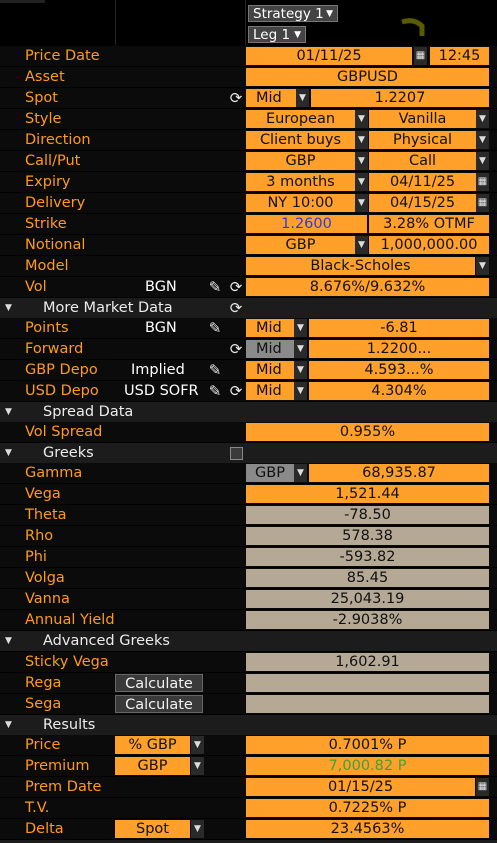 The width and height of the screenshot is (497, 843). I want to click on vol-spread-input: 0.955%, so click(367, 432).